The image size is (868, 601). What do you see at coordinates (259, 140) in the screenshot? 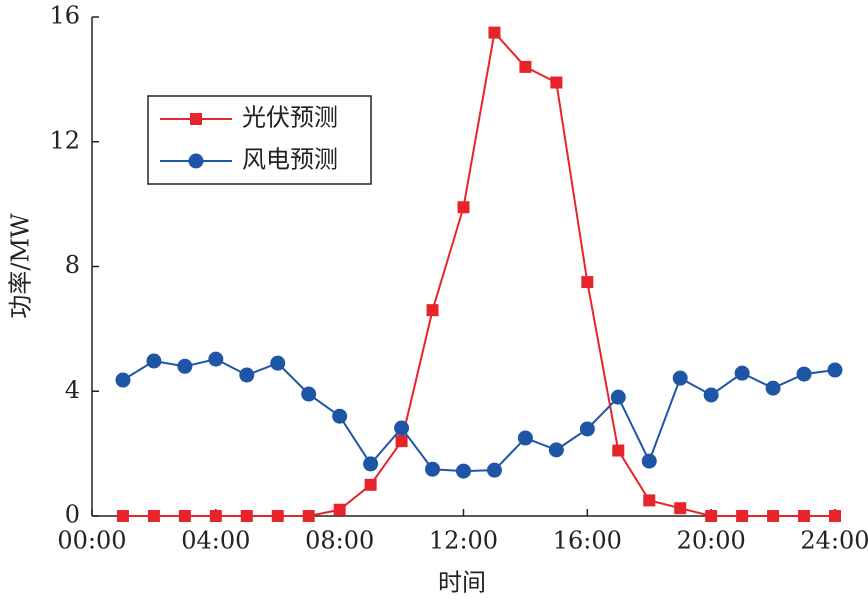
I see `legend` at bounding box center [259, 140].